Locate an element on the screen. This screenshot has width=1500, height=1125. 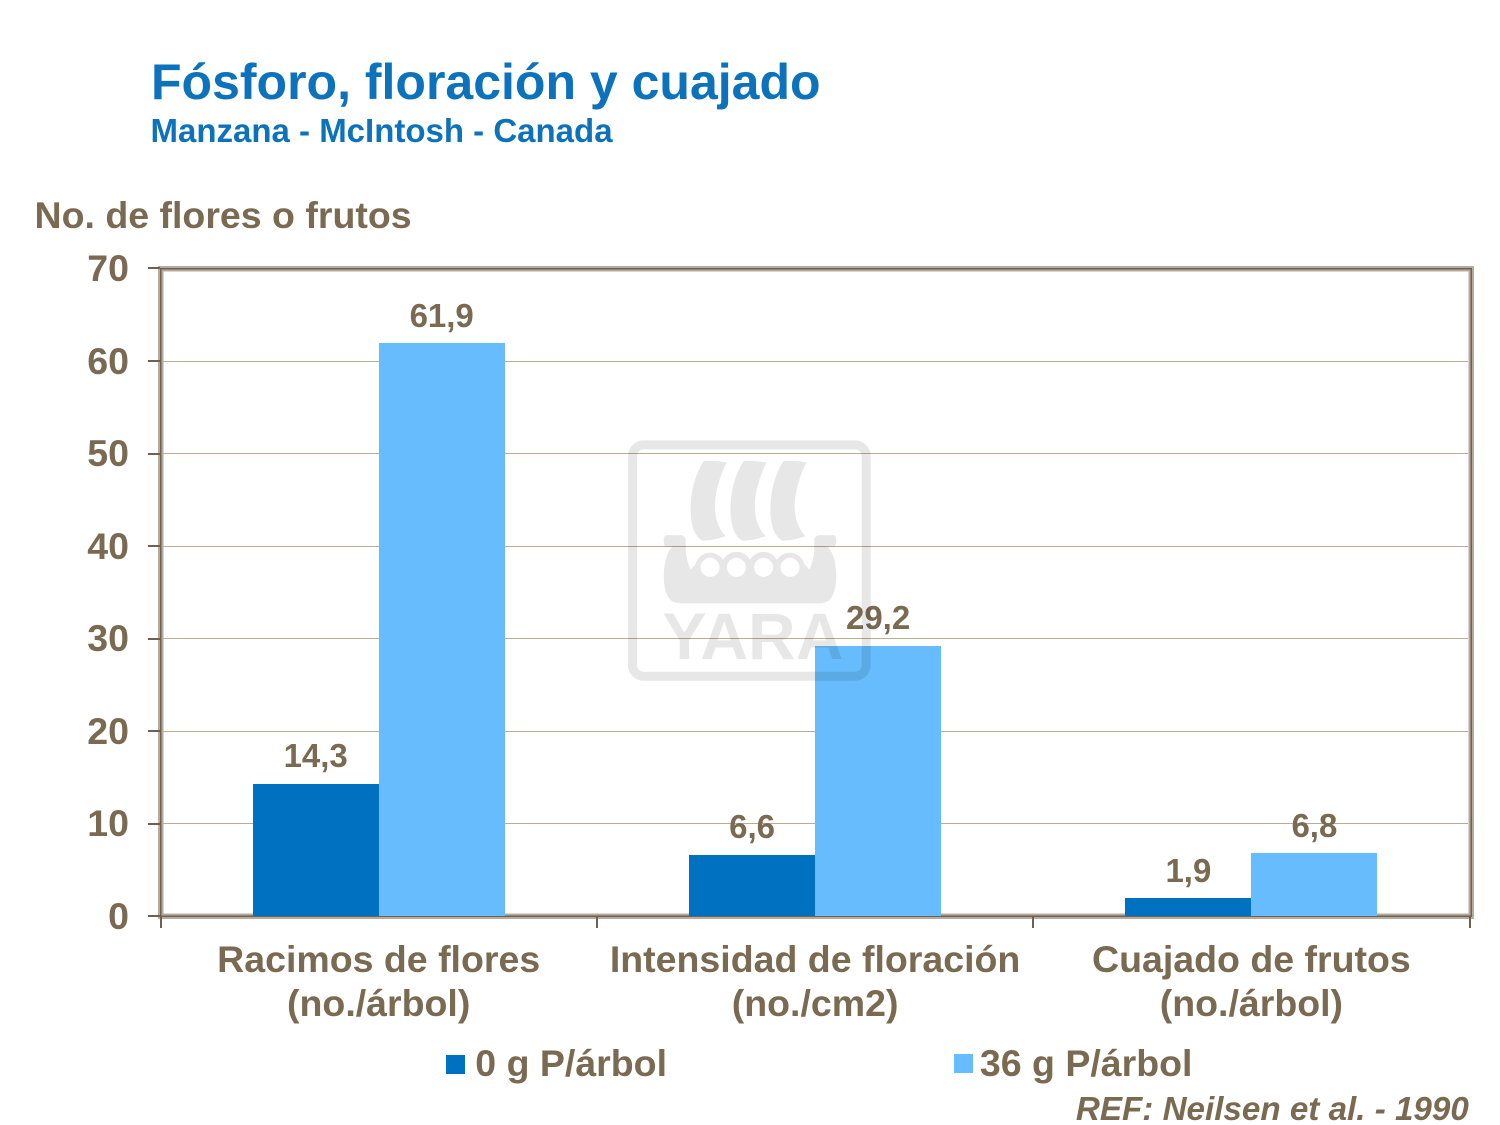
svg-text: YARA is located at coordinates (752, 636).